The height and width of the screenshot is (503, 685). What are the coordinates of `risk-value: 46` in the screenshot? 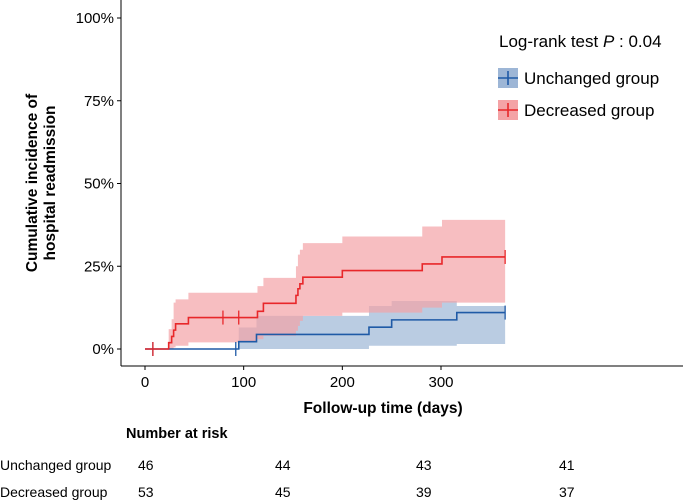 It's located at (146, 465).